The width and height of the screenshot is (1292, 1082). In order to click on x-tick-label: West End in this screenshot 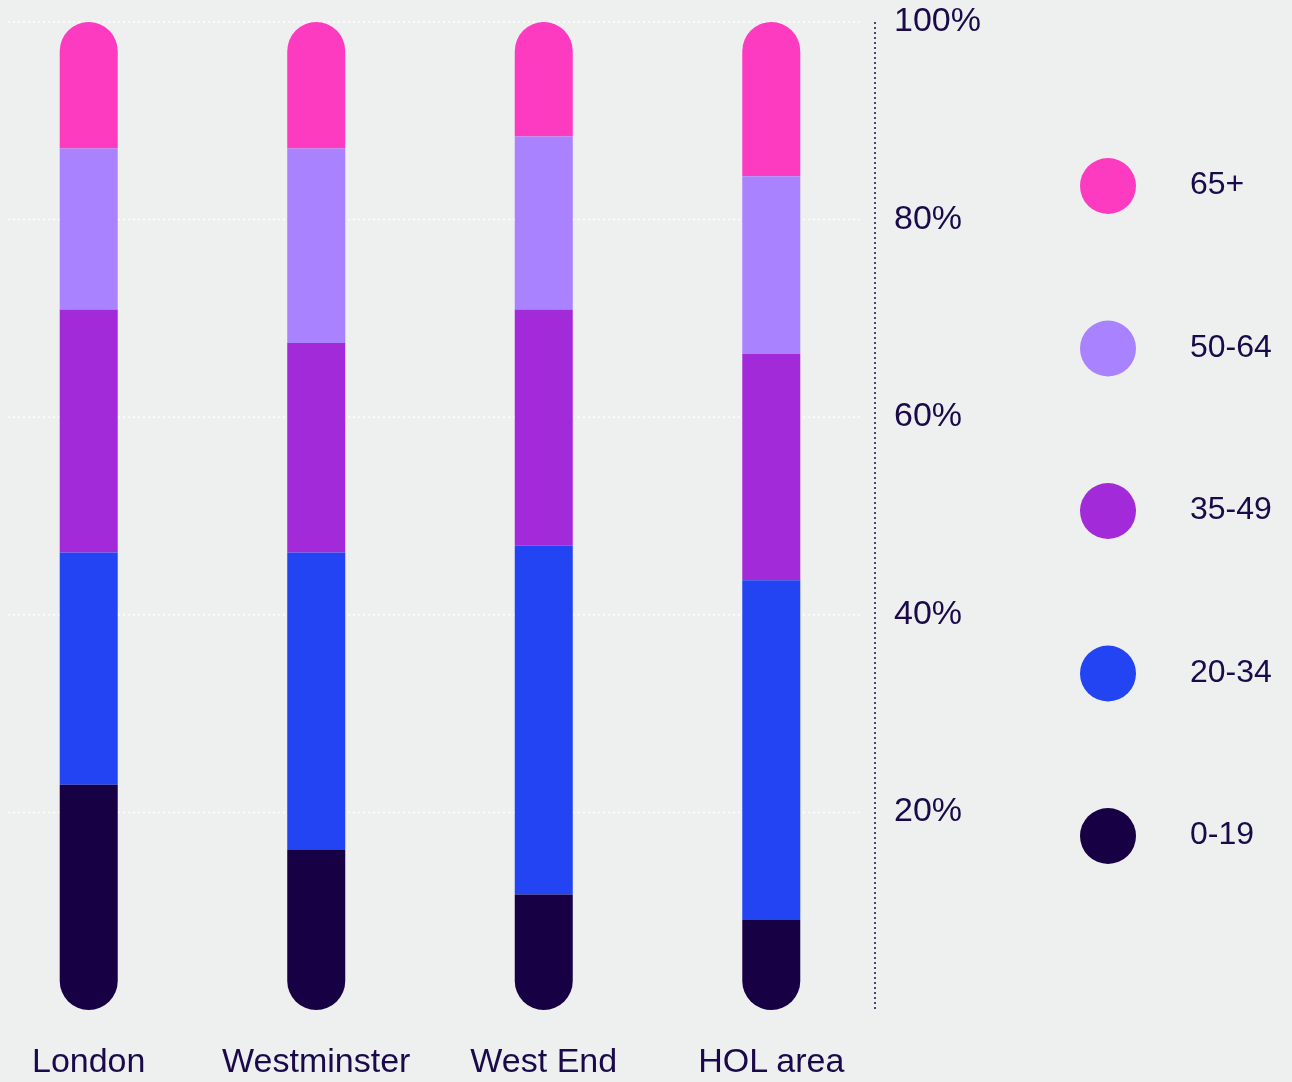, I will do `click(544, 1060)`.